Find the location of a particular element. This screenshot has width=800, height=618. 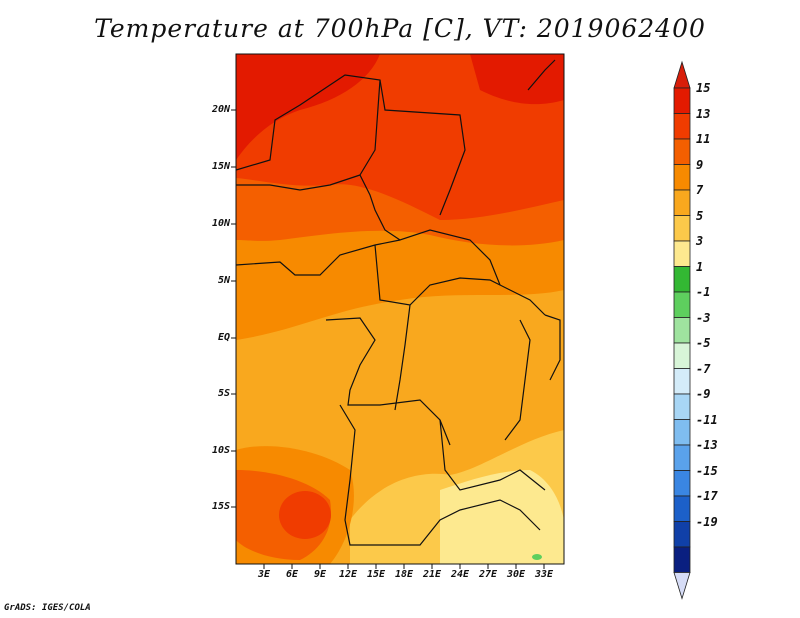

colorbar-label: 3 is located at coordinates (700, 241).